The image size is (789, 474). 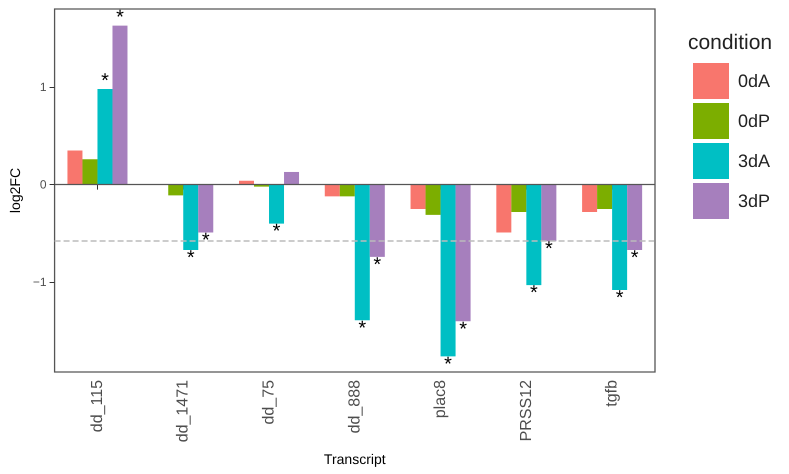 I want to click on x-tick-label: PRSS12, so click(x=526, y=411).